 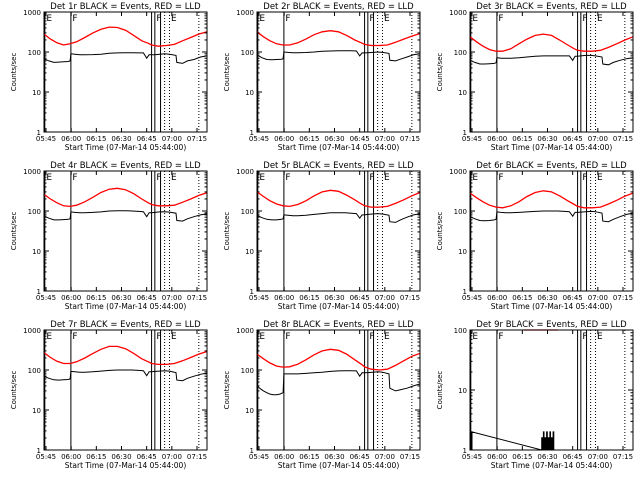 I want to click on panel-title: Det 7r BLACK = Events, RED = LLD, so click(x=125, y=325).